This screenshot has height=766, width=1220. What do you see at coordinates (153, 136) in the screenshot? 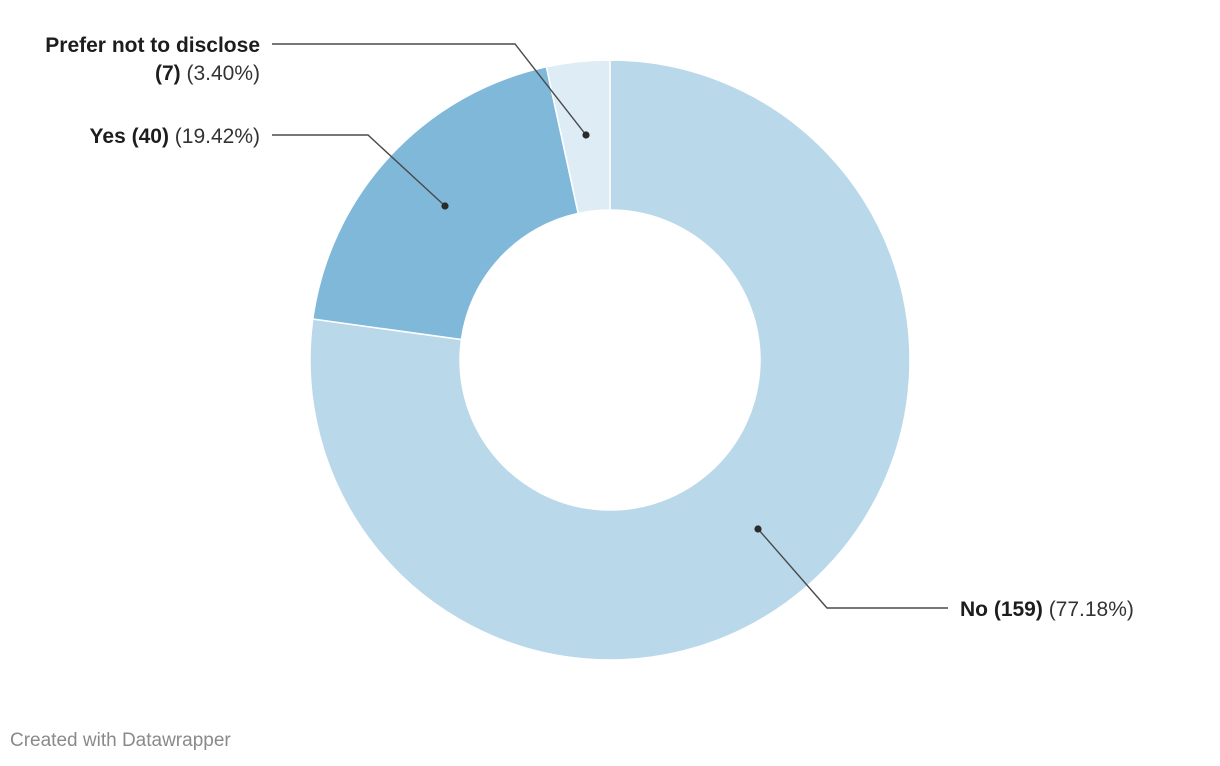
I see `label-yes-count: (40)` at bounding box center [153, 136].